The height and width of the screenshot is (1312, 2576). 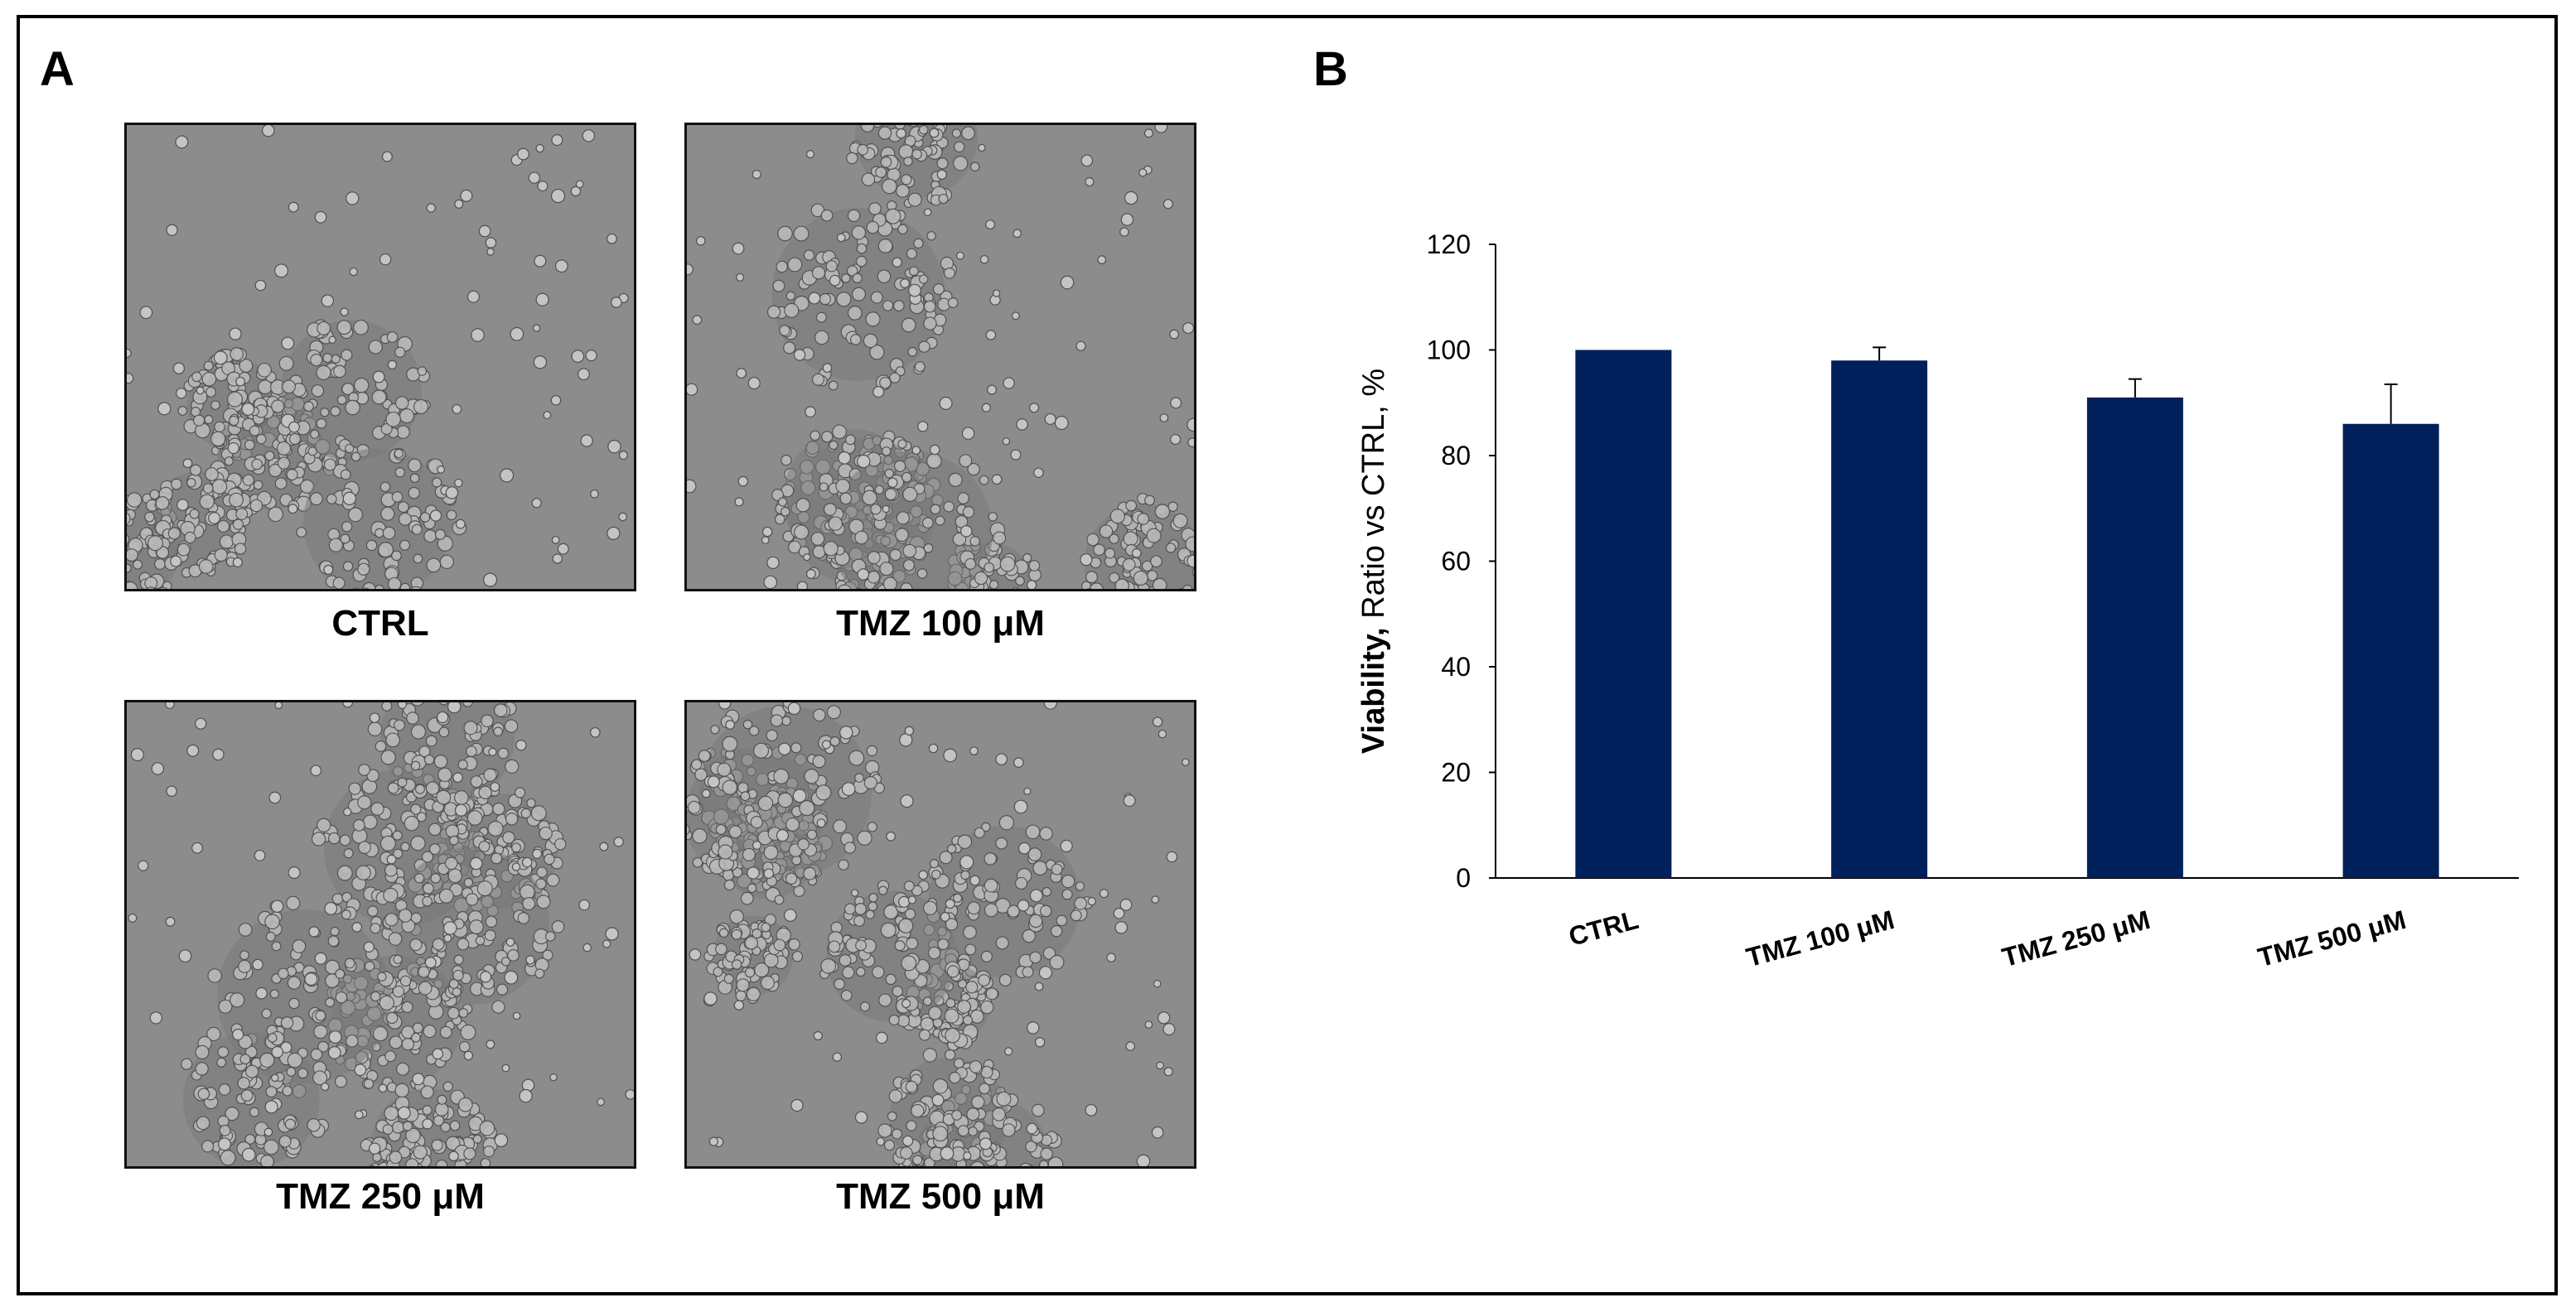 What do you see at coordinates (1820, 938) in the screenshot?
I see `x-tick-label-1: TMZ 100 μM` at bounding box center [1820, 938].